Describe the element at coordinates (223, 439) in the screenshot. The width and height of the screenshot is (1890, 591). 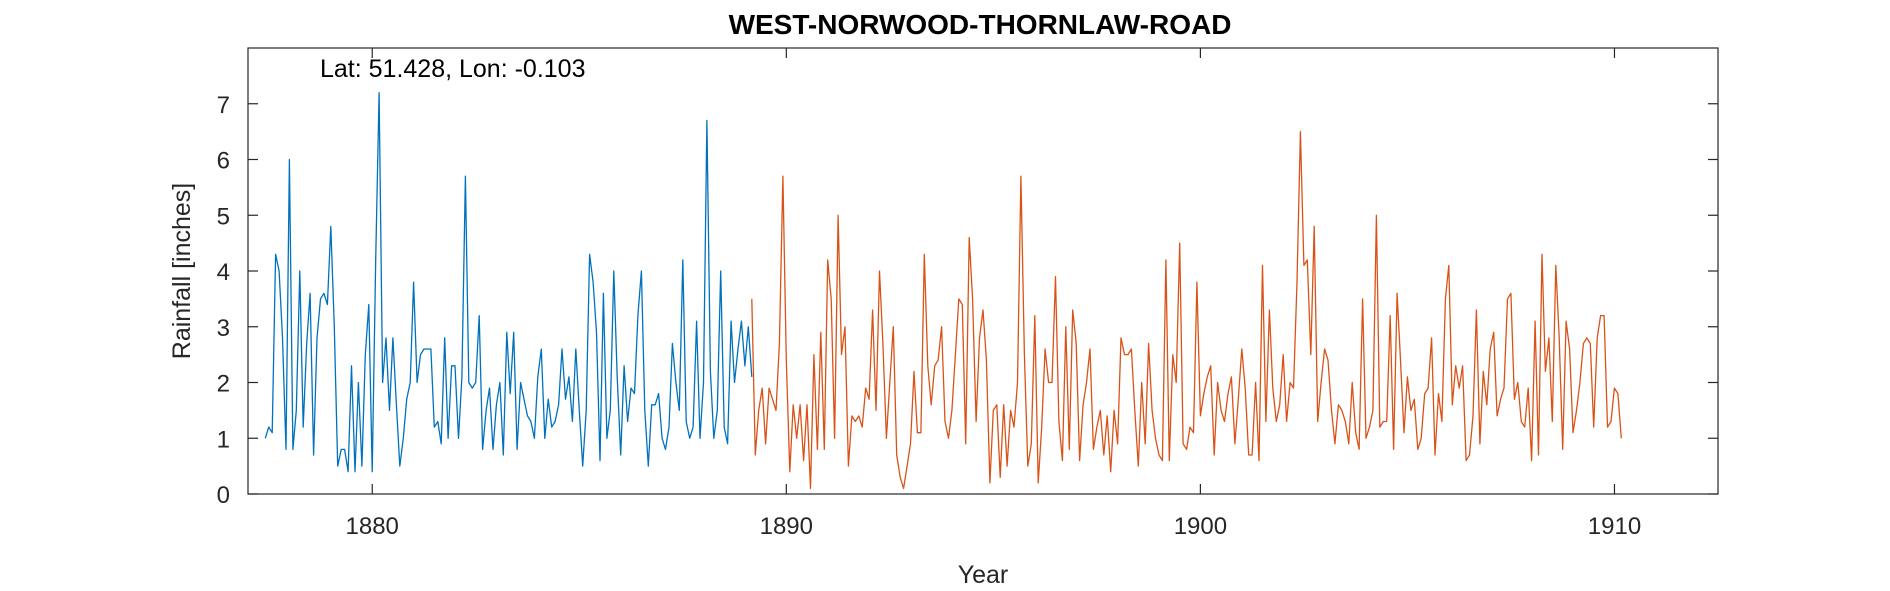
I see `y-tick-label: 1` at that location.